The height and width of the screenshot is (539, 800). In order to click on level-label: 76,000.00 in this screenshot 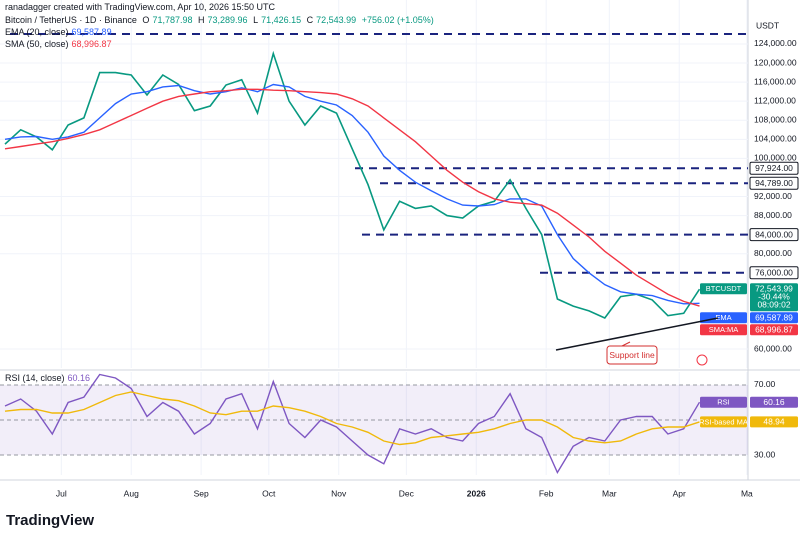, I will do `click(774, 273)`.